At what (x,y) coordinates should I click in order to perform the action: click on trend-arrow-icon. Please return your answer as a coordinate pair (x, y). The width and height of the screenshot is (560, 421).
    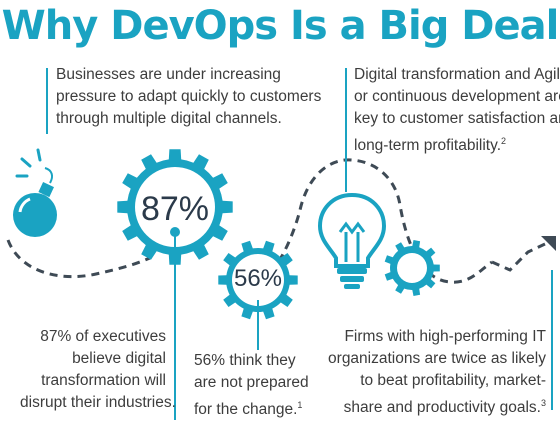
    Looking at the image, I should click on (548, 243).